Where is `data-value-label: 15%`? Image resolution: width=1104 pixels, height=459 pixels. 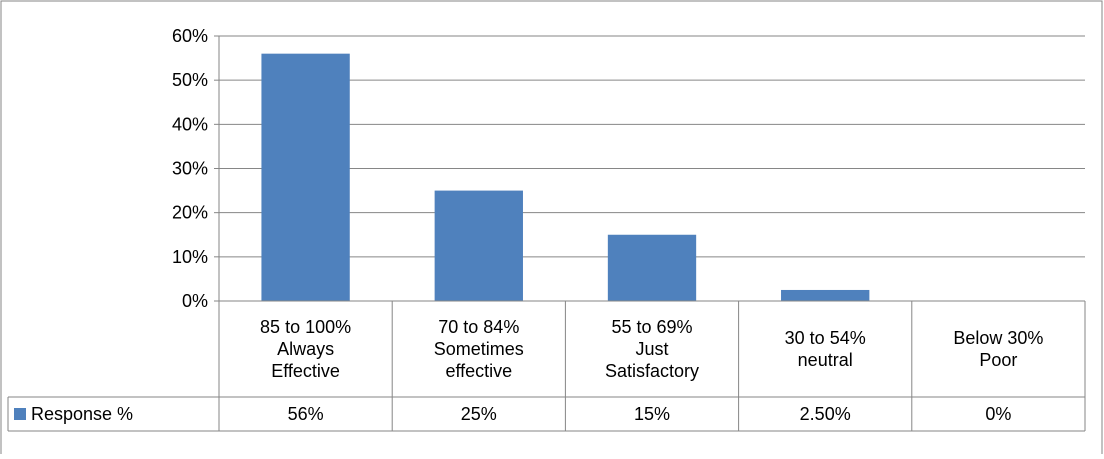
data-value-label: 15% is located at coordinates (652, 414).